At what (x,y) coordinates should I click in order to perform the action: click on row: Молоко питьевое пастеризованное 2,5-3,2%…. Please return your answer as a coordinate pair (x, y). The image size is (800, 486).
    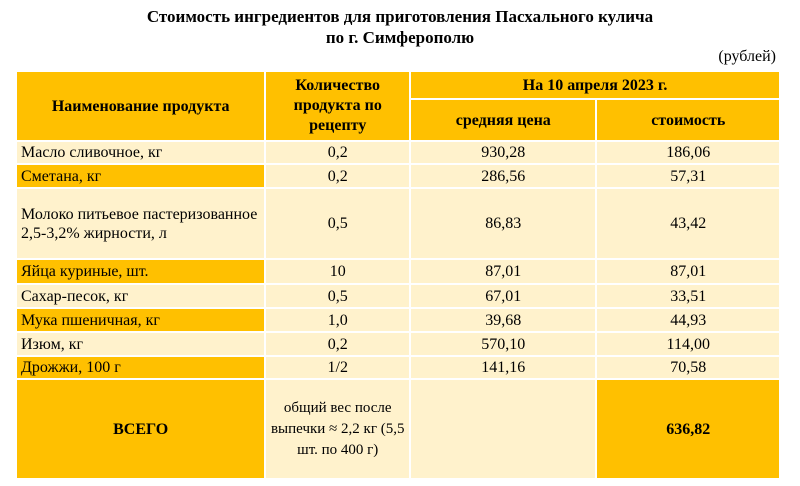
    Looking at the image, I should click on (397, 223).